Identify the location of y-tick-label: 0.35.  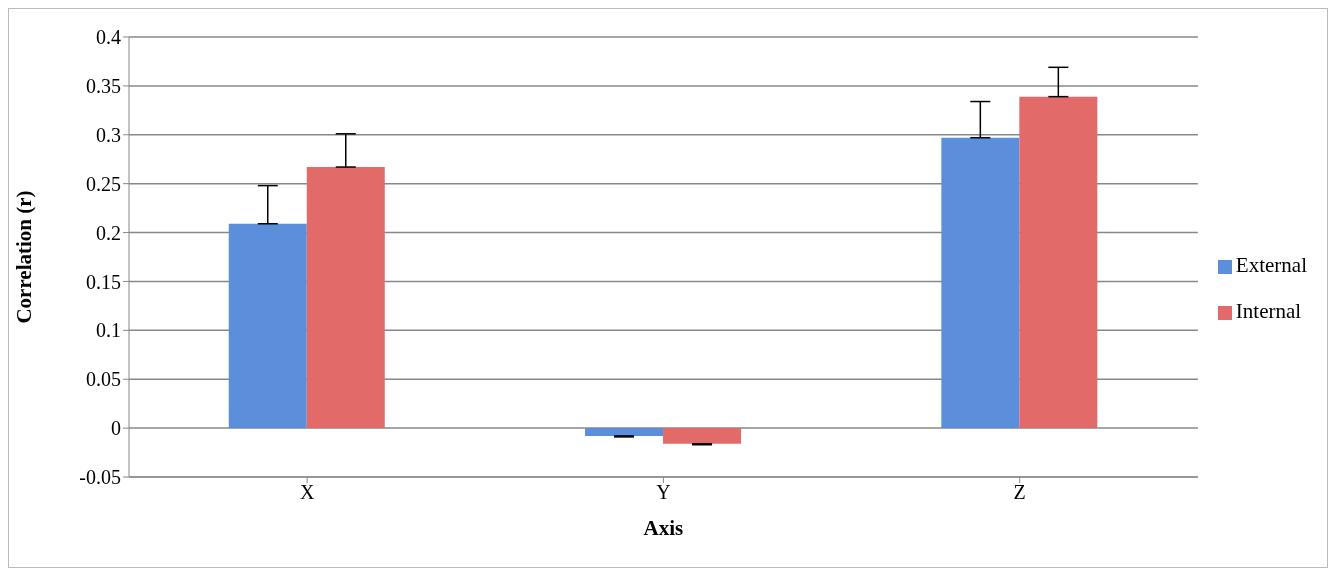
(103, 85).